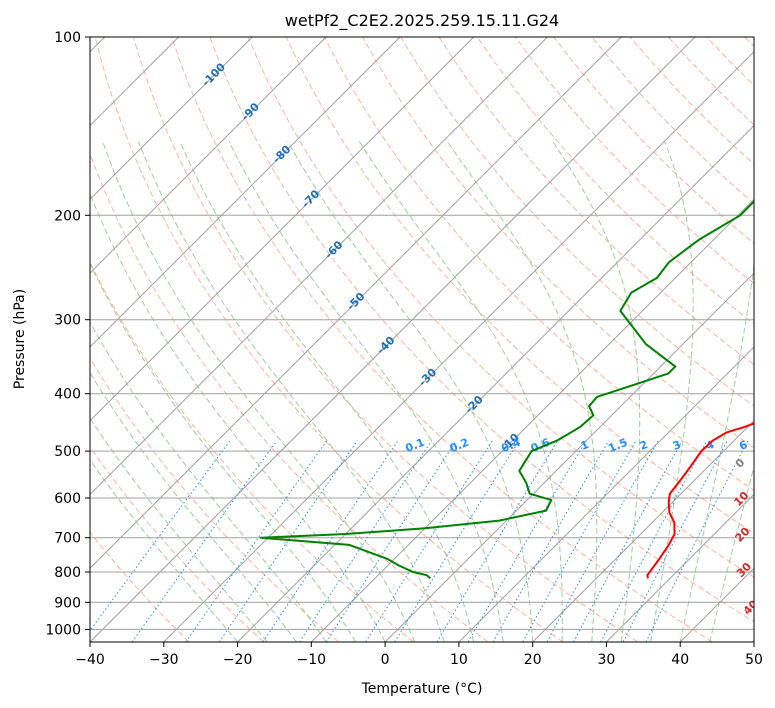 Image resolution: width=775 pixels, height=708 pixels. What do you see at coordinates (164, 660) in the screenshot?
I see `x-tick-label: −30` at bounding box center [164, 660].